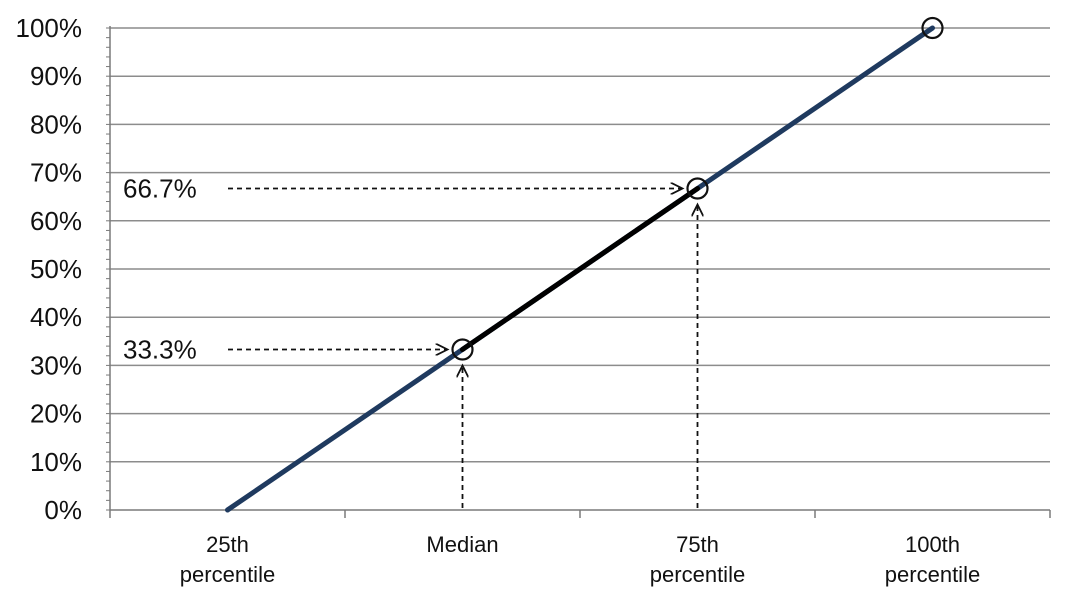 The image size is (1065, 590). I want to click on y-tick-label: 100%, so click(49, 28).